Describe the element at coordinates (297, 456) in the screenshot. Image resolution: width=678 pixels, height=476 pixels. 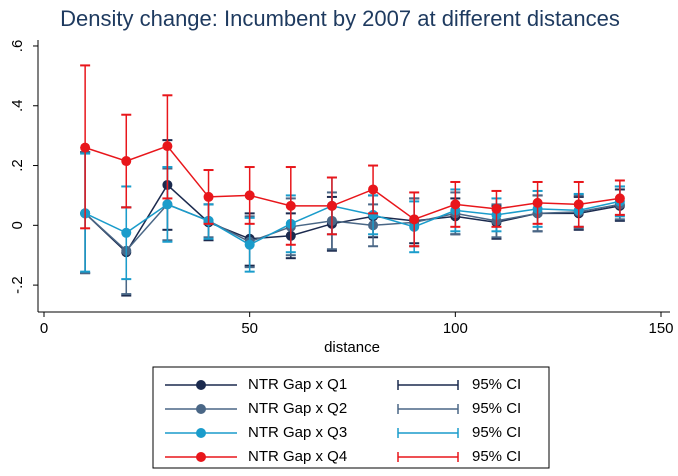
I see `legend-label: NTR Gap x Q4` at that location.